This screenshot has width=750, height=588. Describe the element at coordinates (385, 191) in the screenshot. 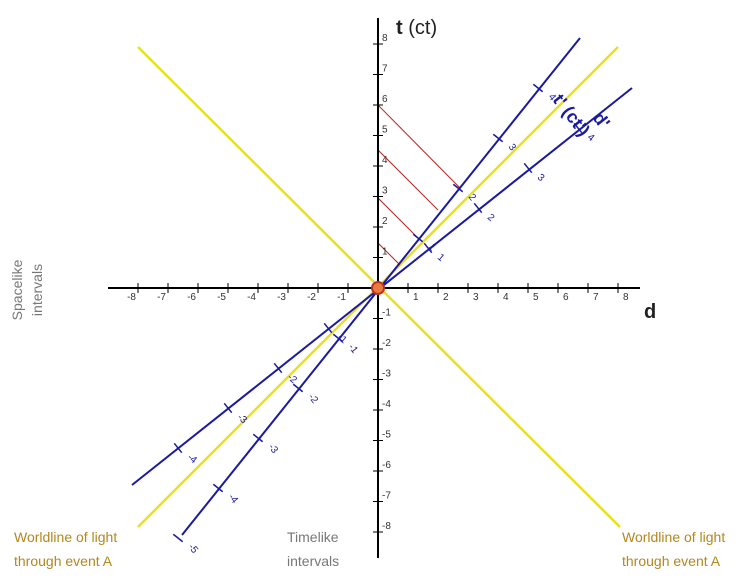

I see `t-tick-label: 3` at that location.